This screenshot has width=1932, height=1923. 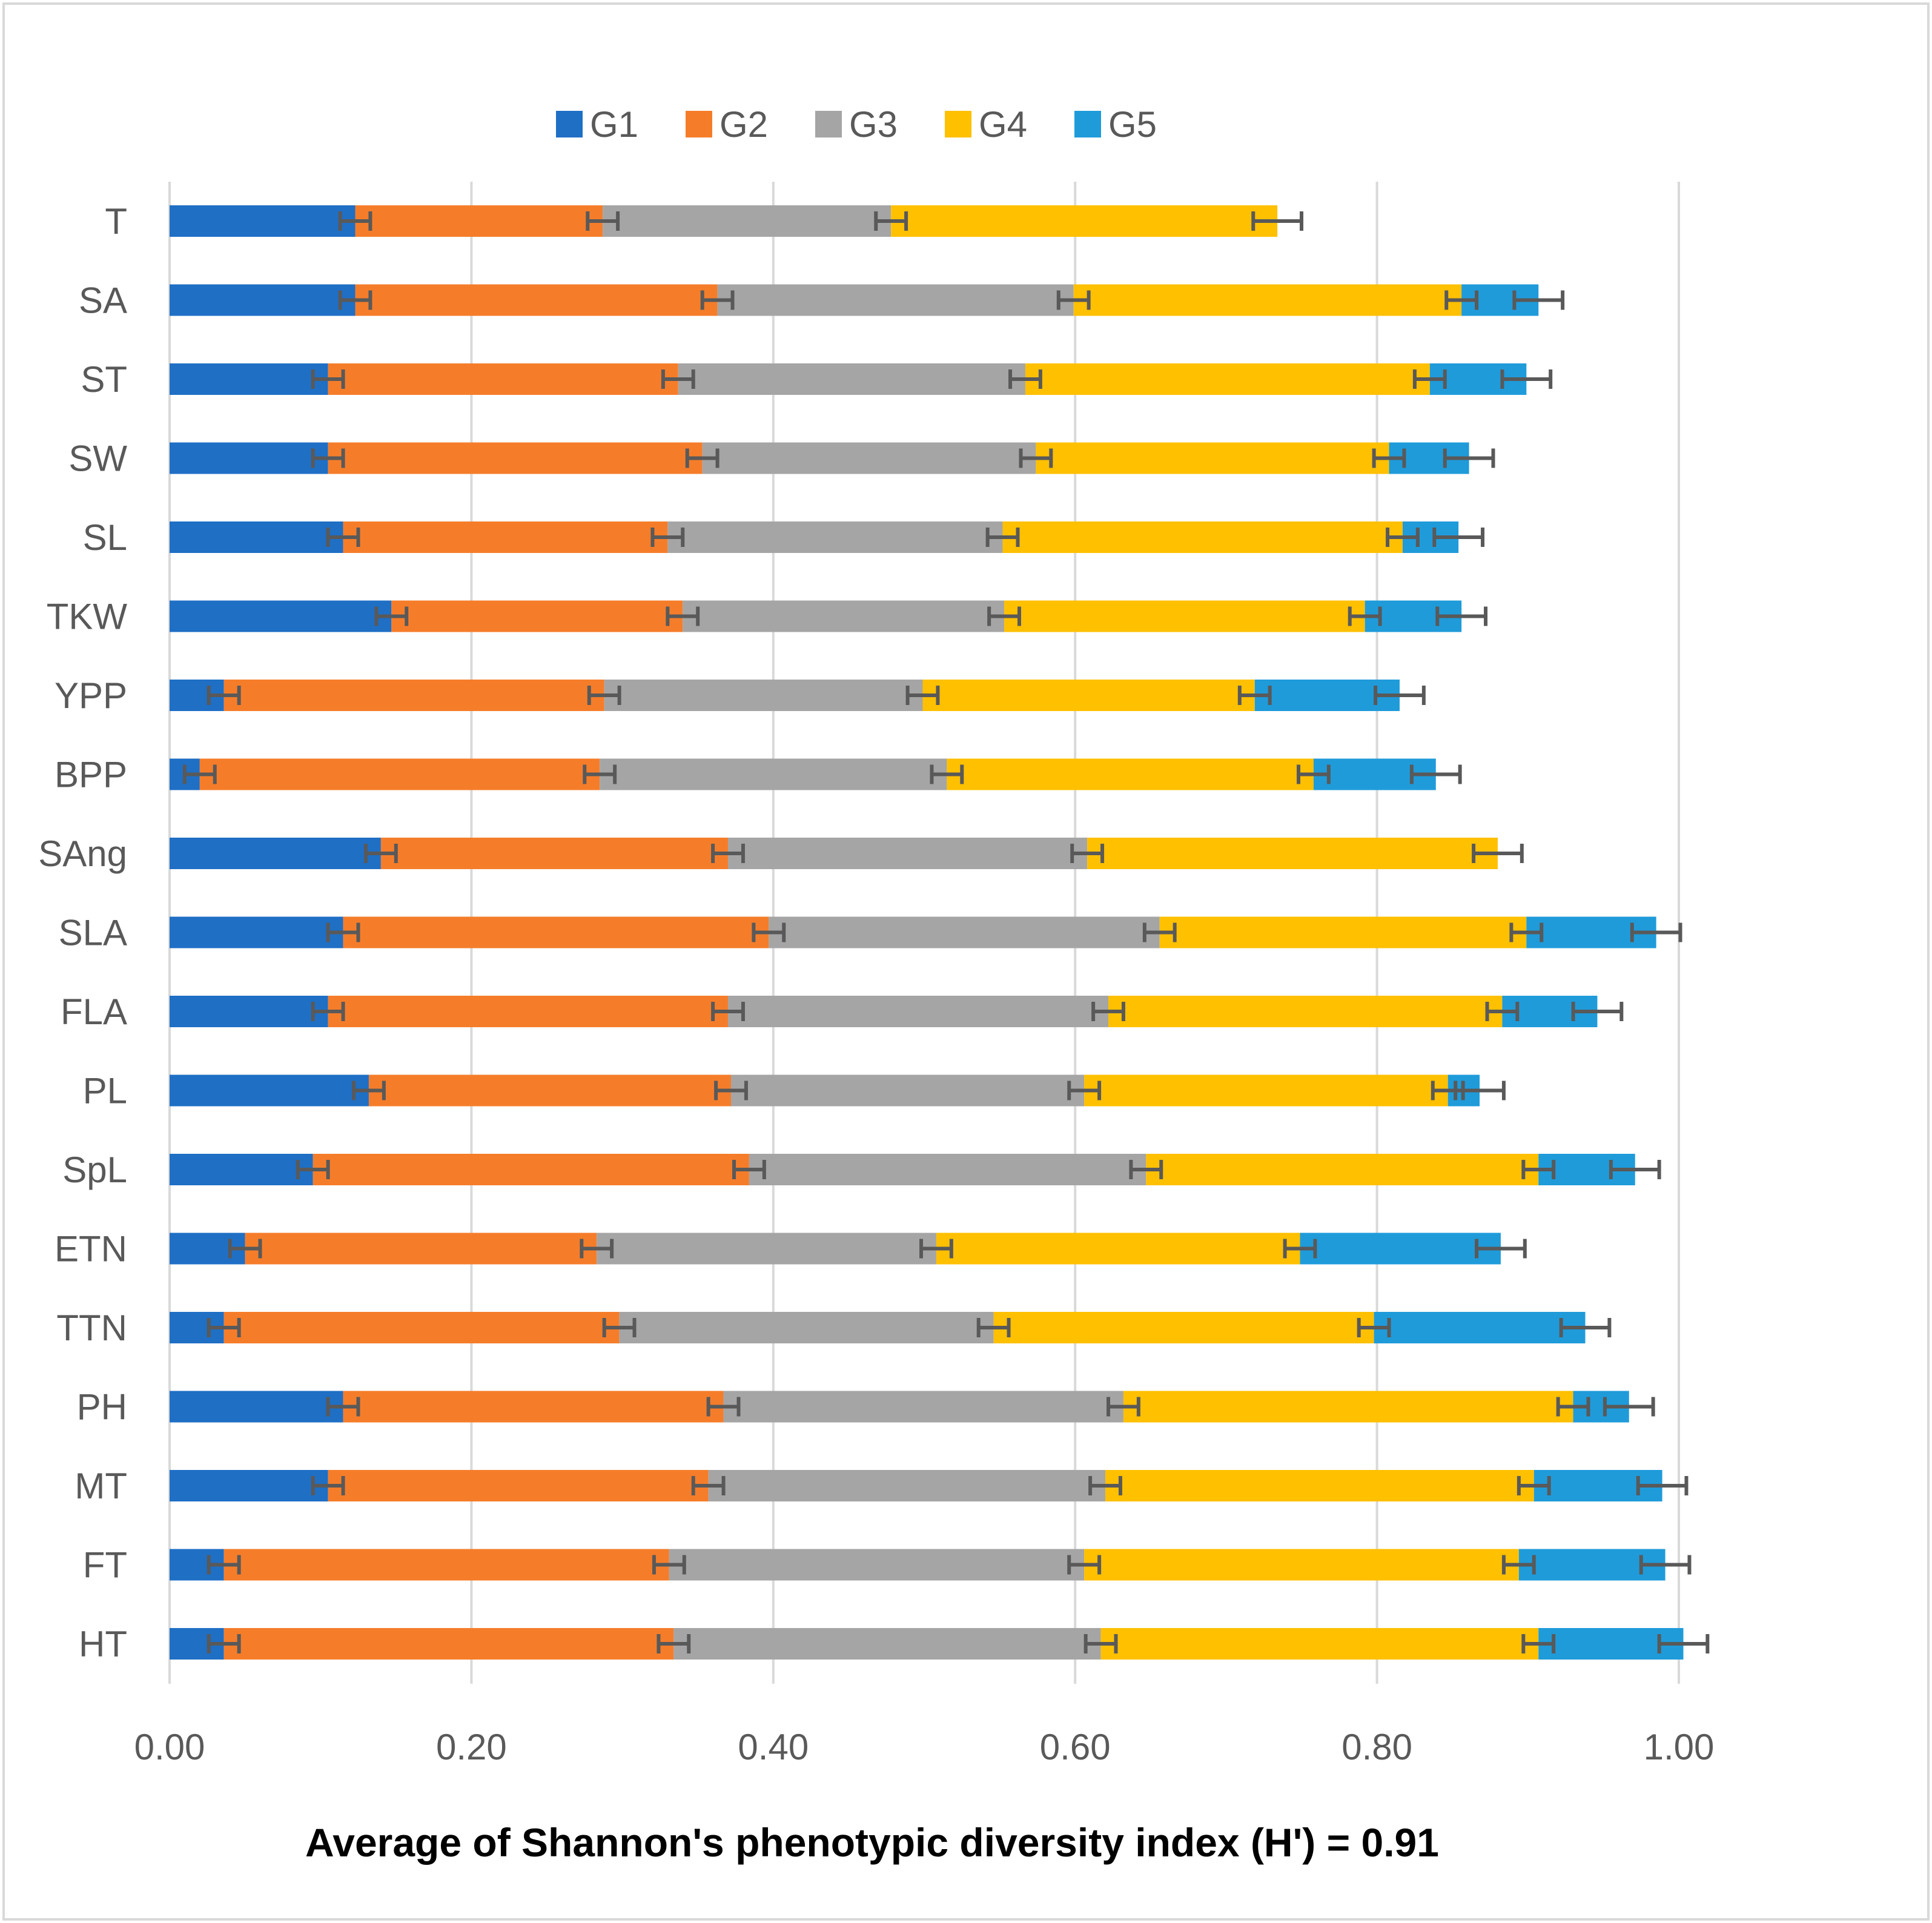 What do you see at coordinates (1539, 300) in the screenshot?
I see `error-bar-SA-total` at bounding box center [1539, 300].